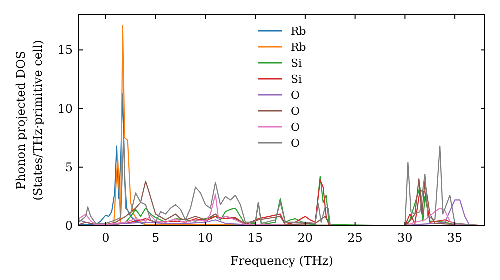 The width and height of the screenshot is (500, 280). Describe the element at coordinates (29, 120) in the screenshot. I see `y-axis-title: Phonon projected DOS (States/THz·primitive cell)` at that location.